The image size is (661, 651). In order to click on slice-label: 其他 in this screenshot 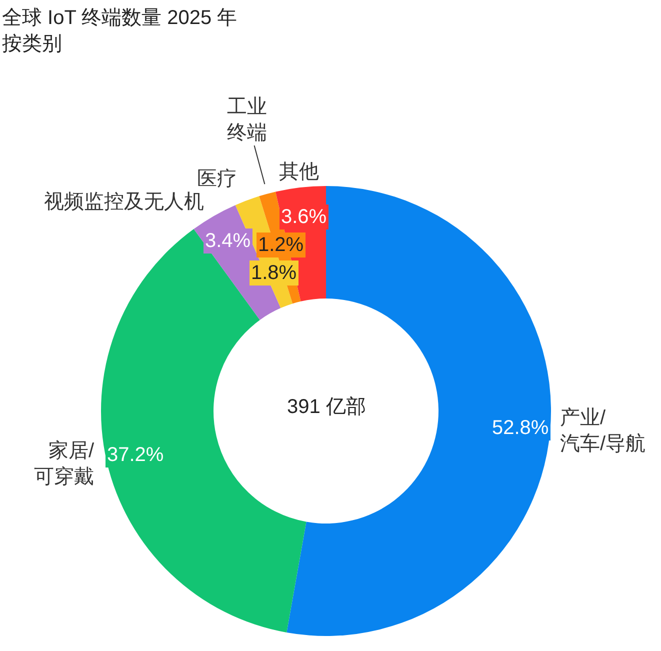, I will do `click(299, 172)`.